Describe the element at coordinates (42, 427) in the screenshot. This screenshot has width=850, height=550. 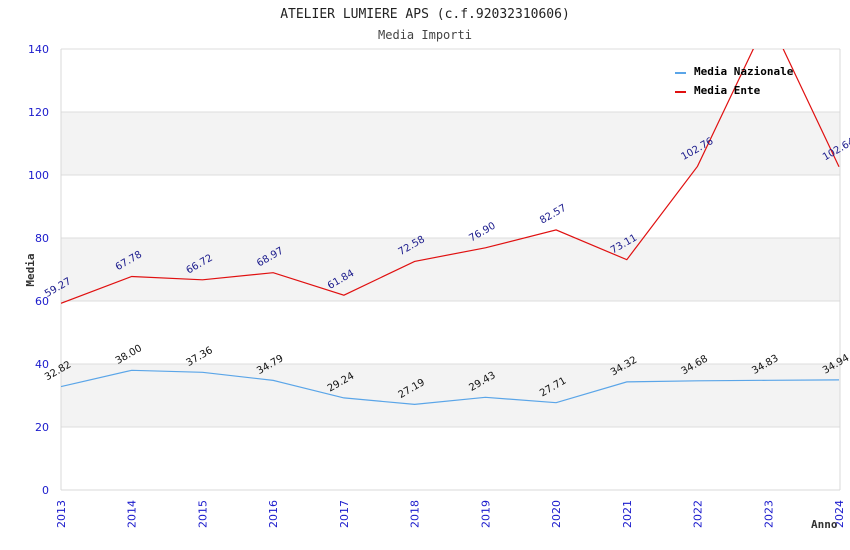
I see `y-tick-label: 20` at that location.